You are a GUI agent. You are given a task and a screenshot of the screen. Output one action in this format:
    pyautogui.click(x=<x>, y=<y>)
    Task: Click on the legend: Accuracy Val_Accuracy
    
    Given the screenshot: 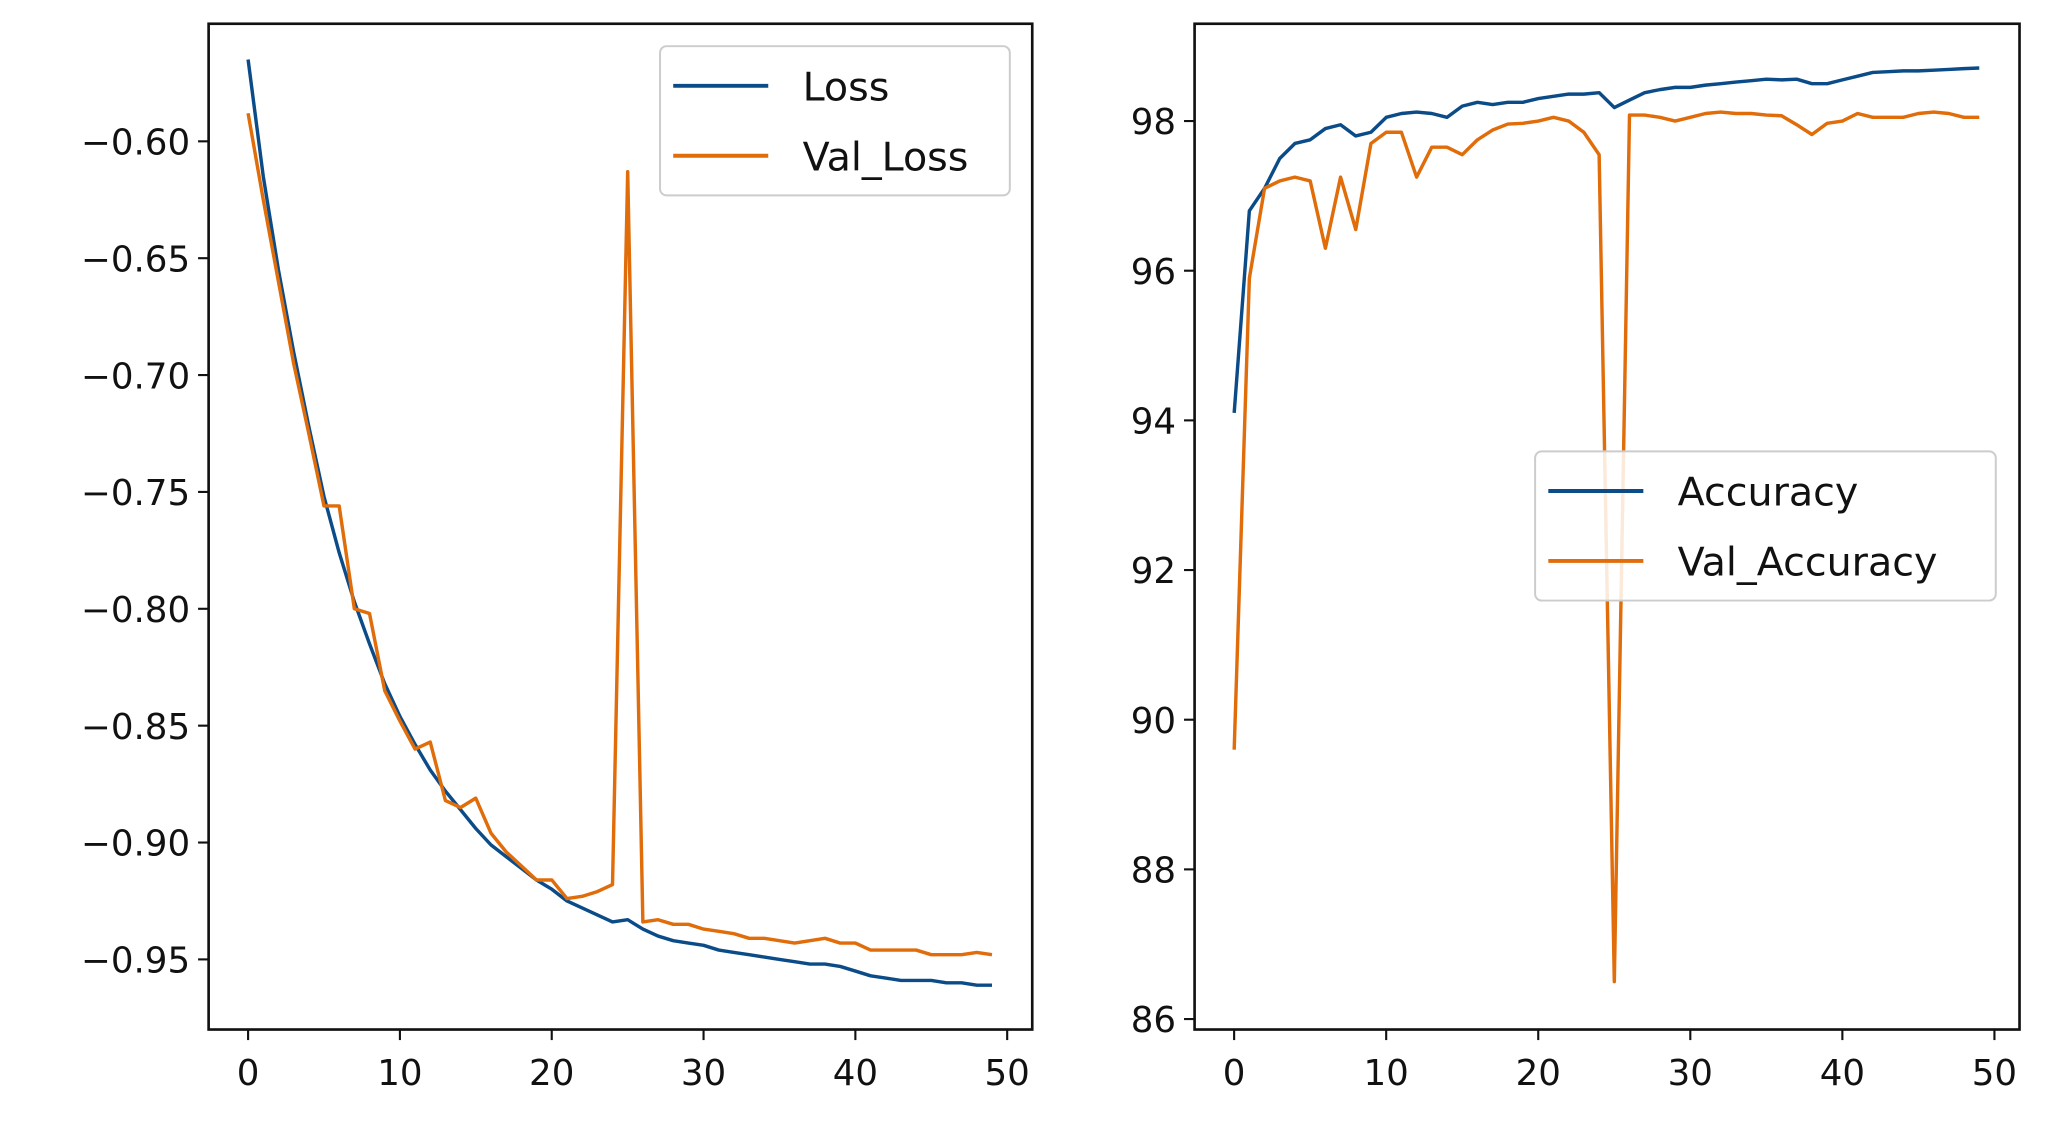 What is the action you would take?
    pyautogui.click(x=1765, y=526)
    